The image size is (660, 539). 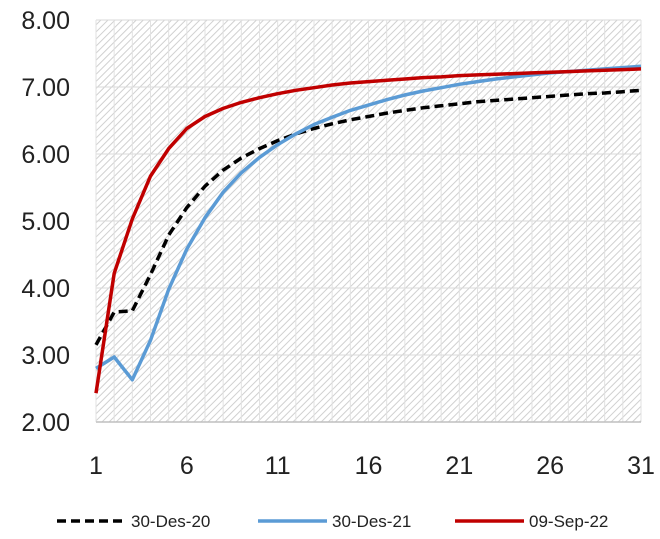 I want to click on legend-label: 09-Sep-22, so click(x=568, y=521).